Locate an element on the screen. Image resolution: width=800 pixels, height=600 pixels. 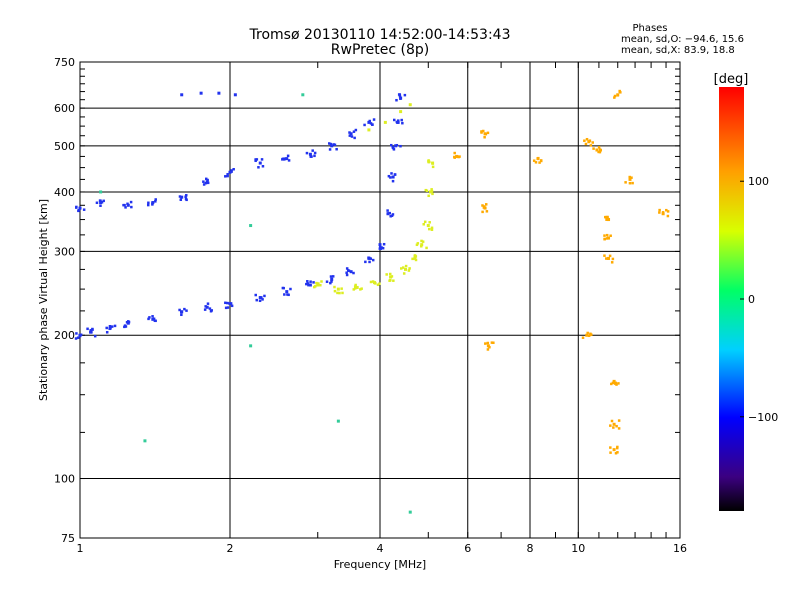
x-tick-label: 16 is located at coordinates (680, 548).